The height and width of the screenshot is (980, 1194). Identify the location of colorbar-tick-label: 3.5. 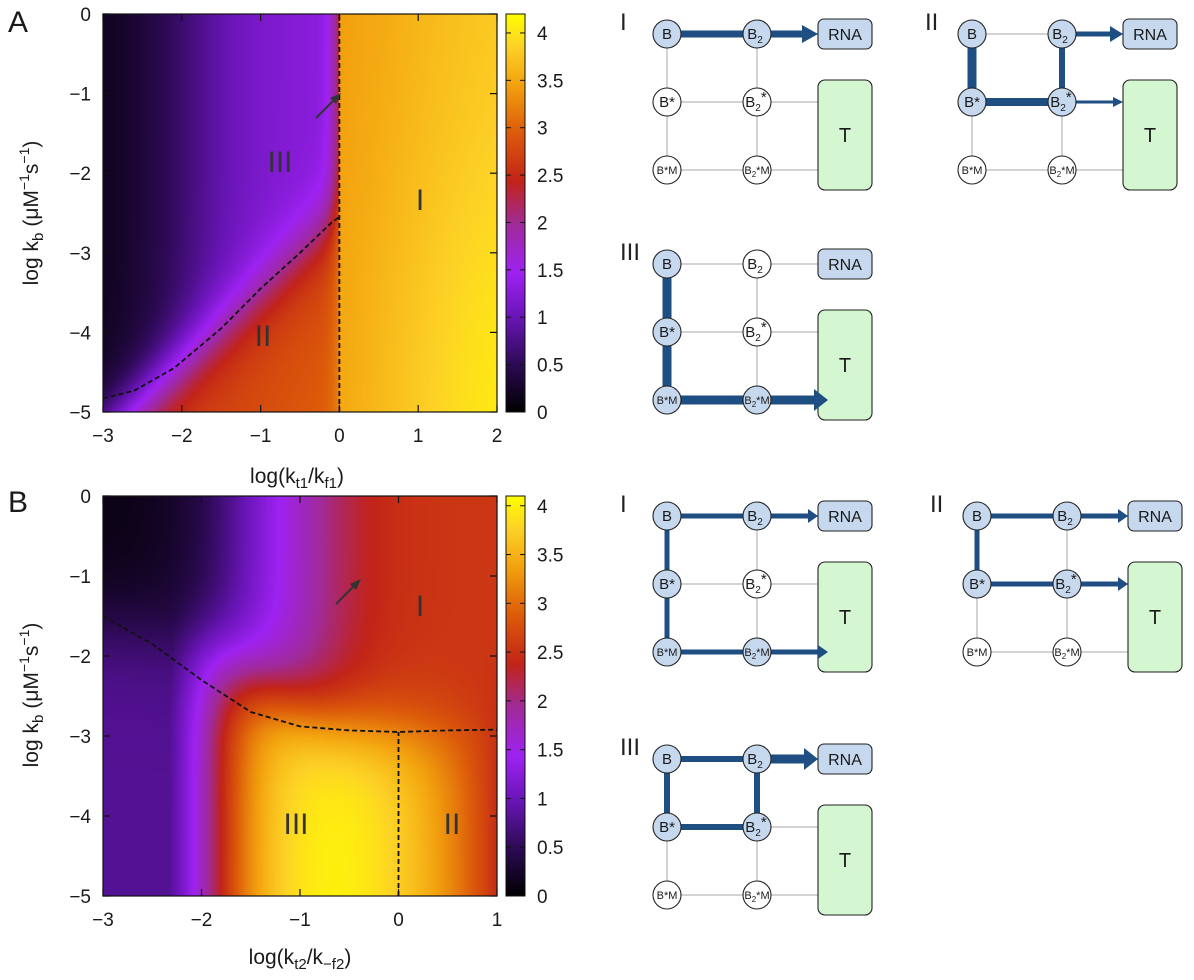
(550, 81).